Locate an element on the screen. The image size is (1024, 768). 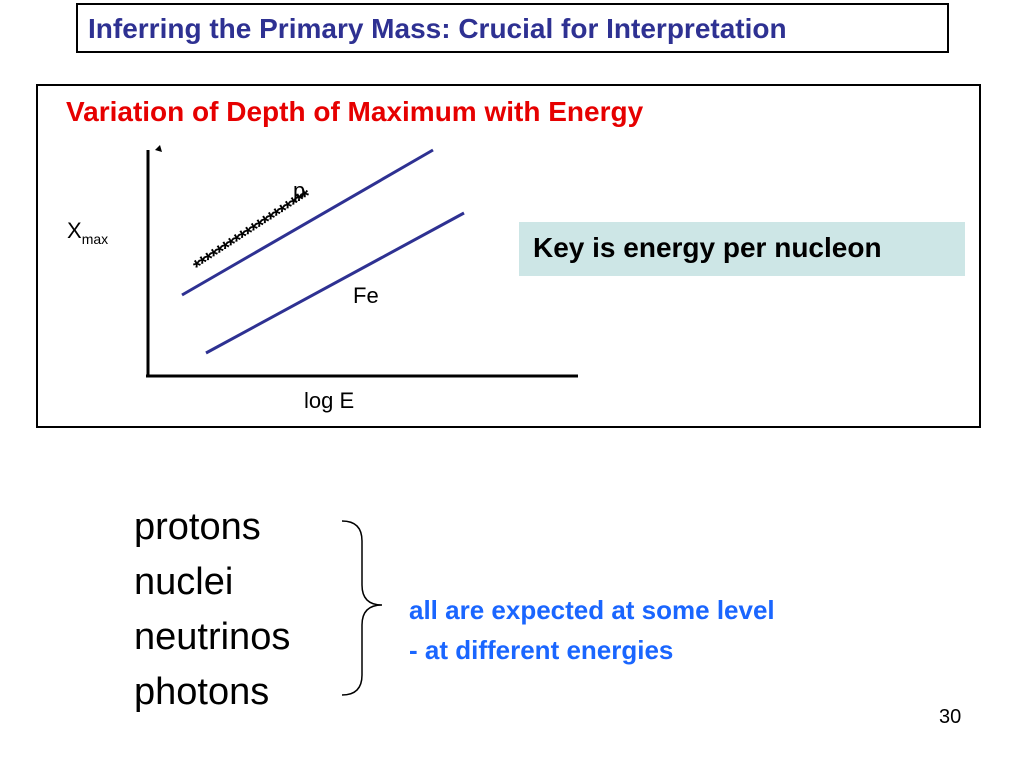
conclusion-line-2: - at different energies is located at coordinates (541, 650).